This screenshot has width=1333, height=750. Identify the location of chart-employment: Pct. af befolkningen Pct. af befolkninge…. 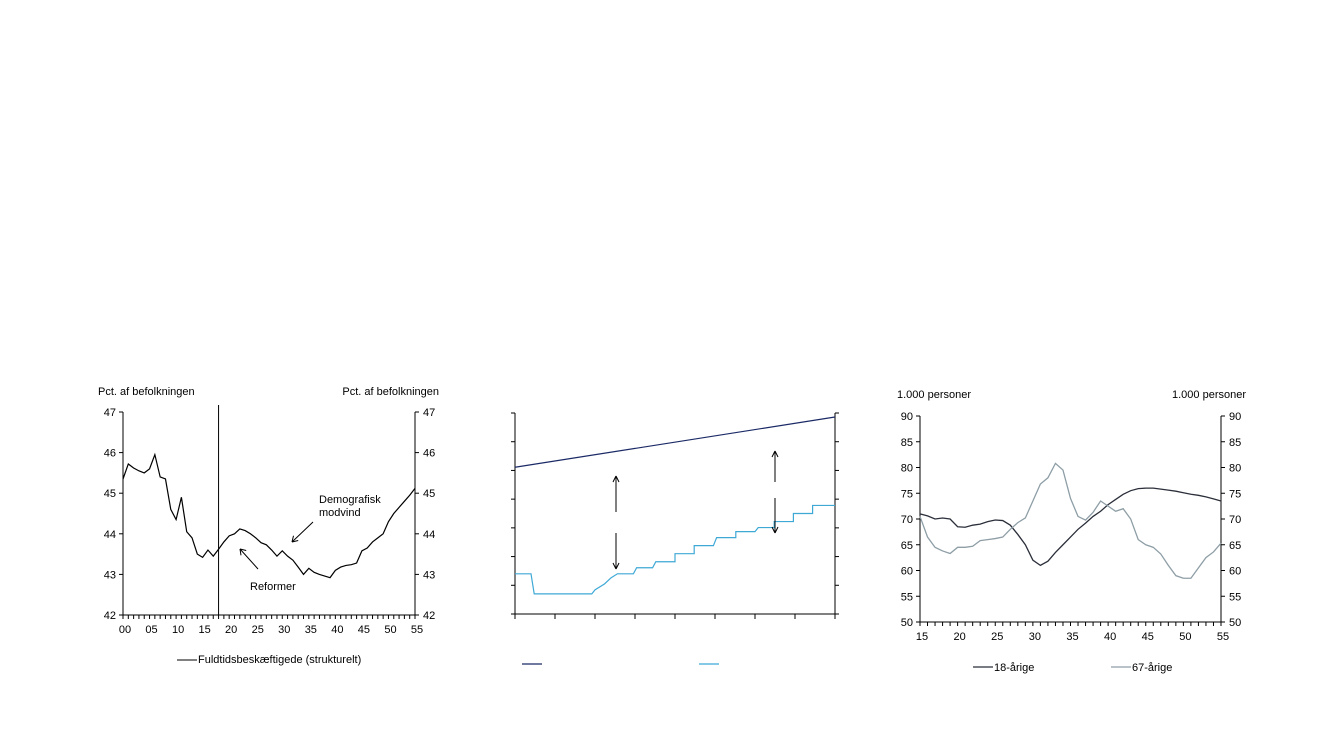
(268, 526).